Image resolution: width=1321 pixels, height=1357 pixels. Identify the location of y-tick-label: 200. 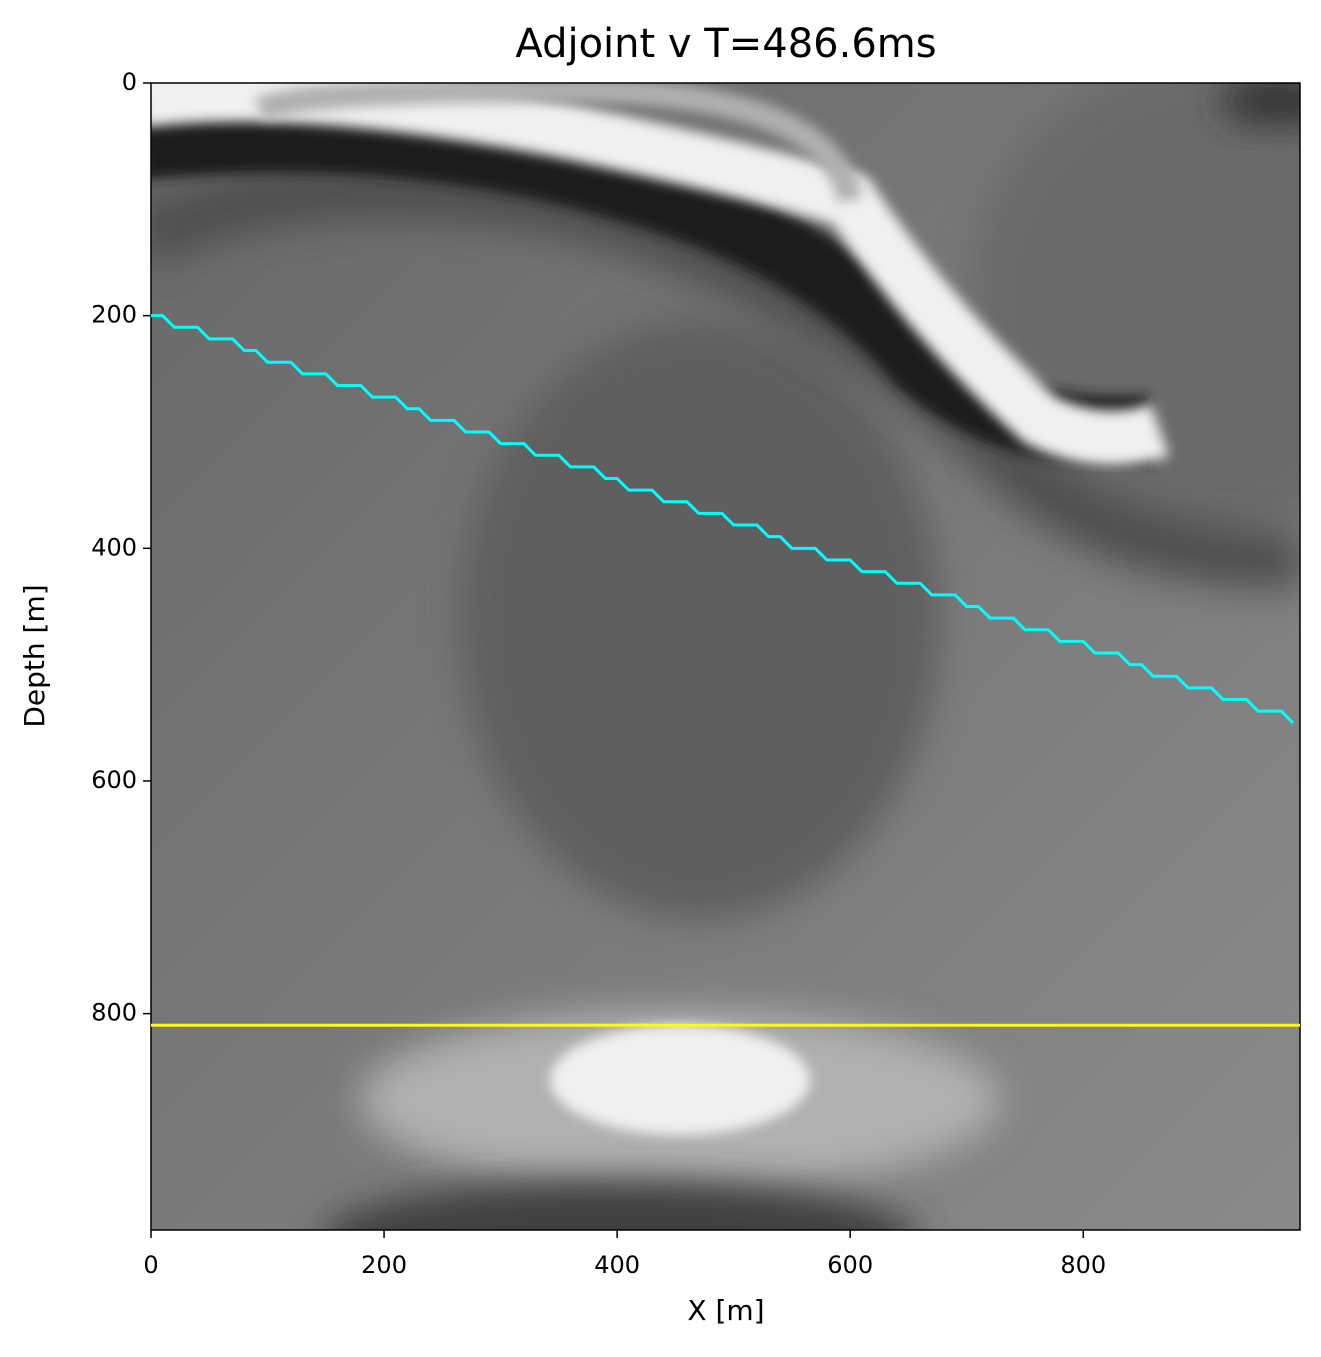
(114, 315).